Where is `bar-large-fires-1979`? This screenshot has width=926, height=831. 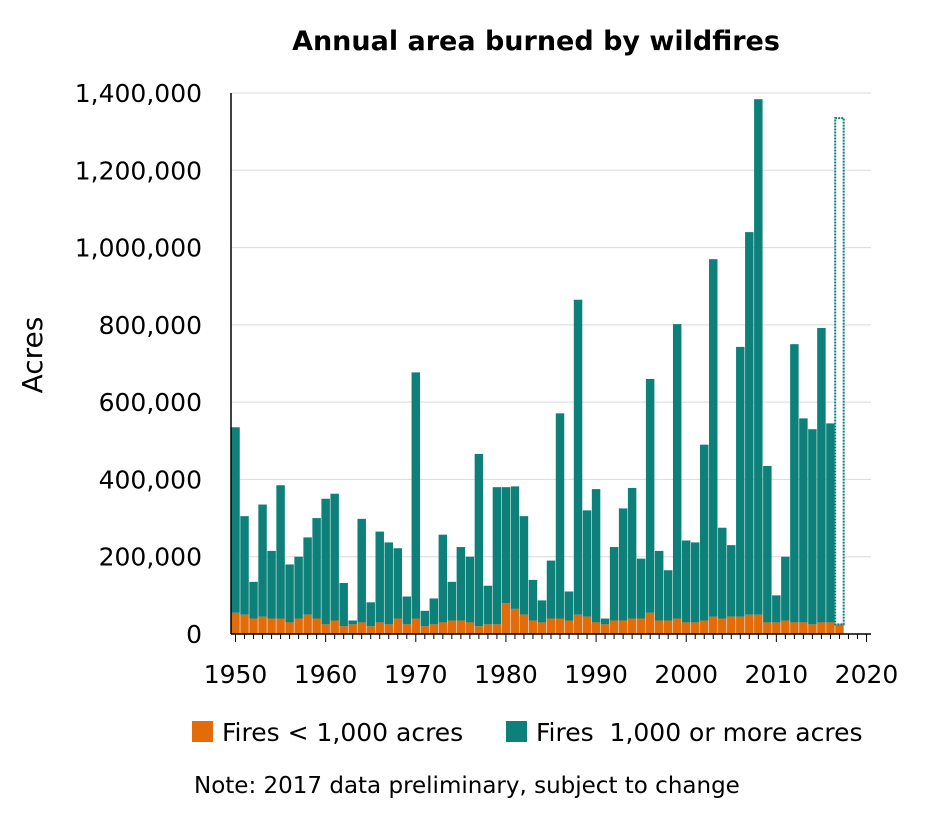 bar-large-fires-1979 is located at coordinates (497, 556).